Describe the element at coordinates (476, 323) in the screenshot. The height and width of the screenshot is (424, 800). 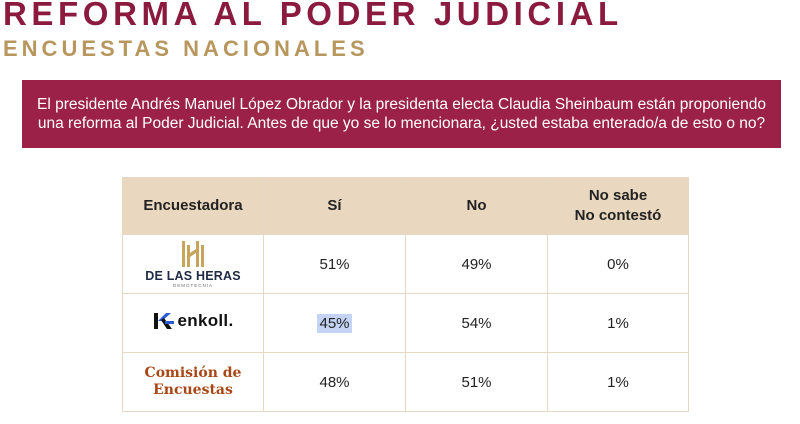
I see `cell-no: 54%` at that location.